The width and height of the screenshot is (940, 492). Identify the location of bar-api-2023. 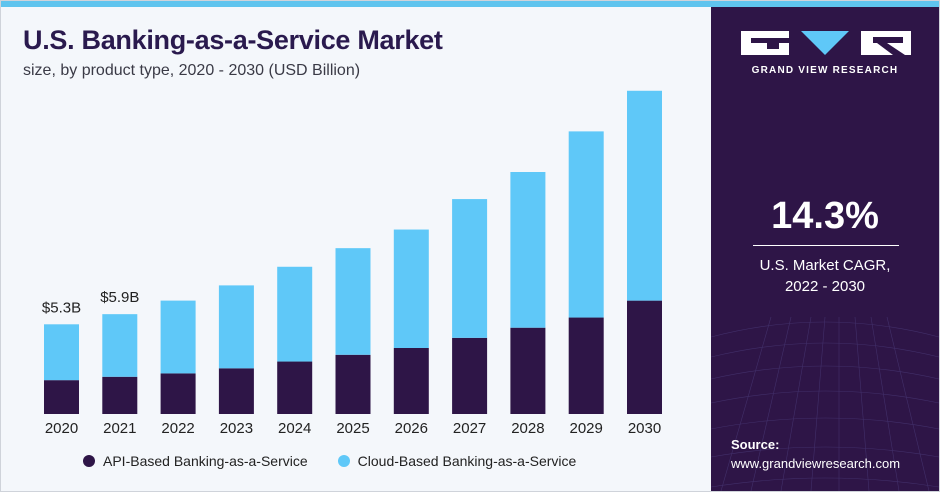
(236, 391).